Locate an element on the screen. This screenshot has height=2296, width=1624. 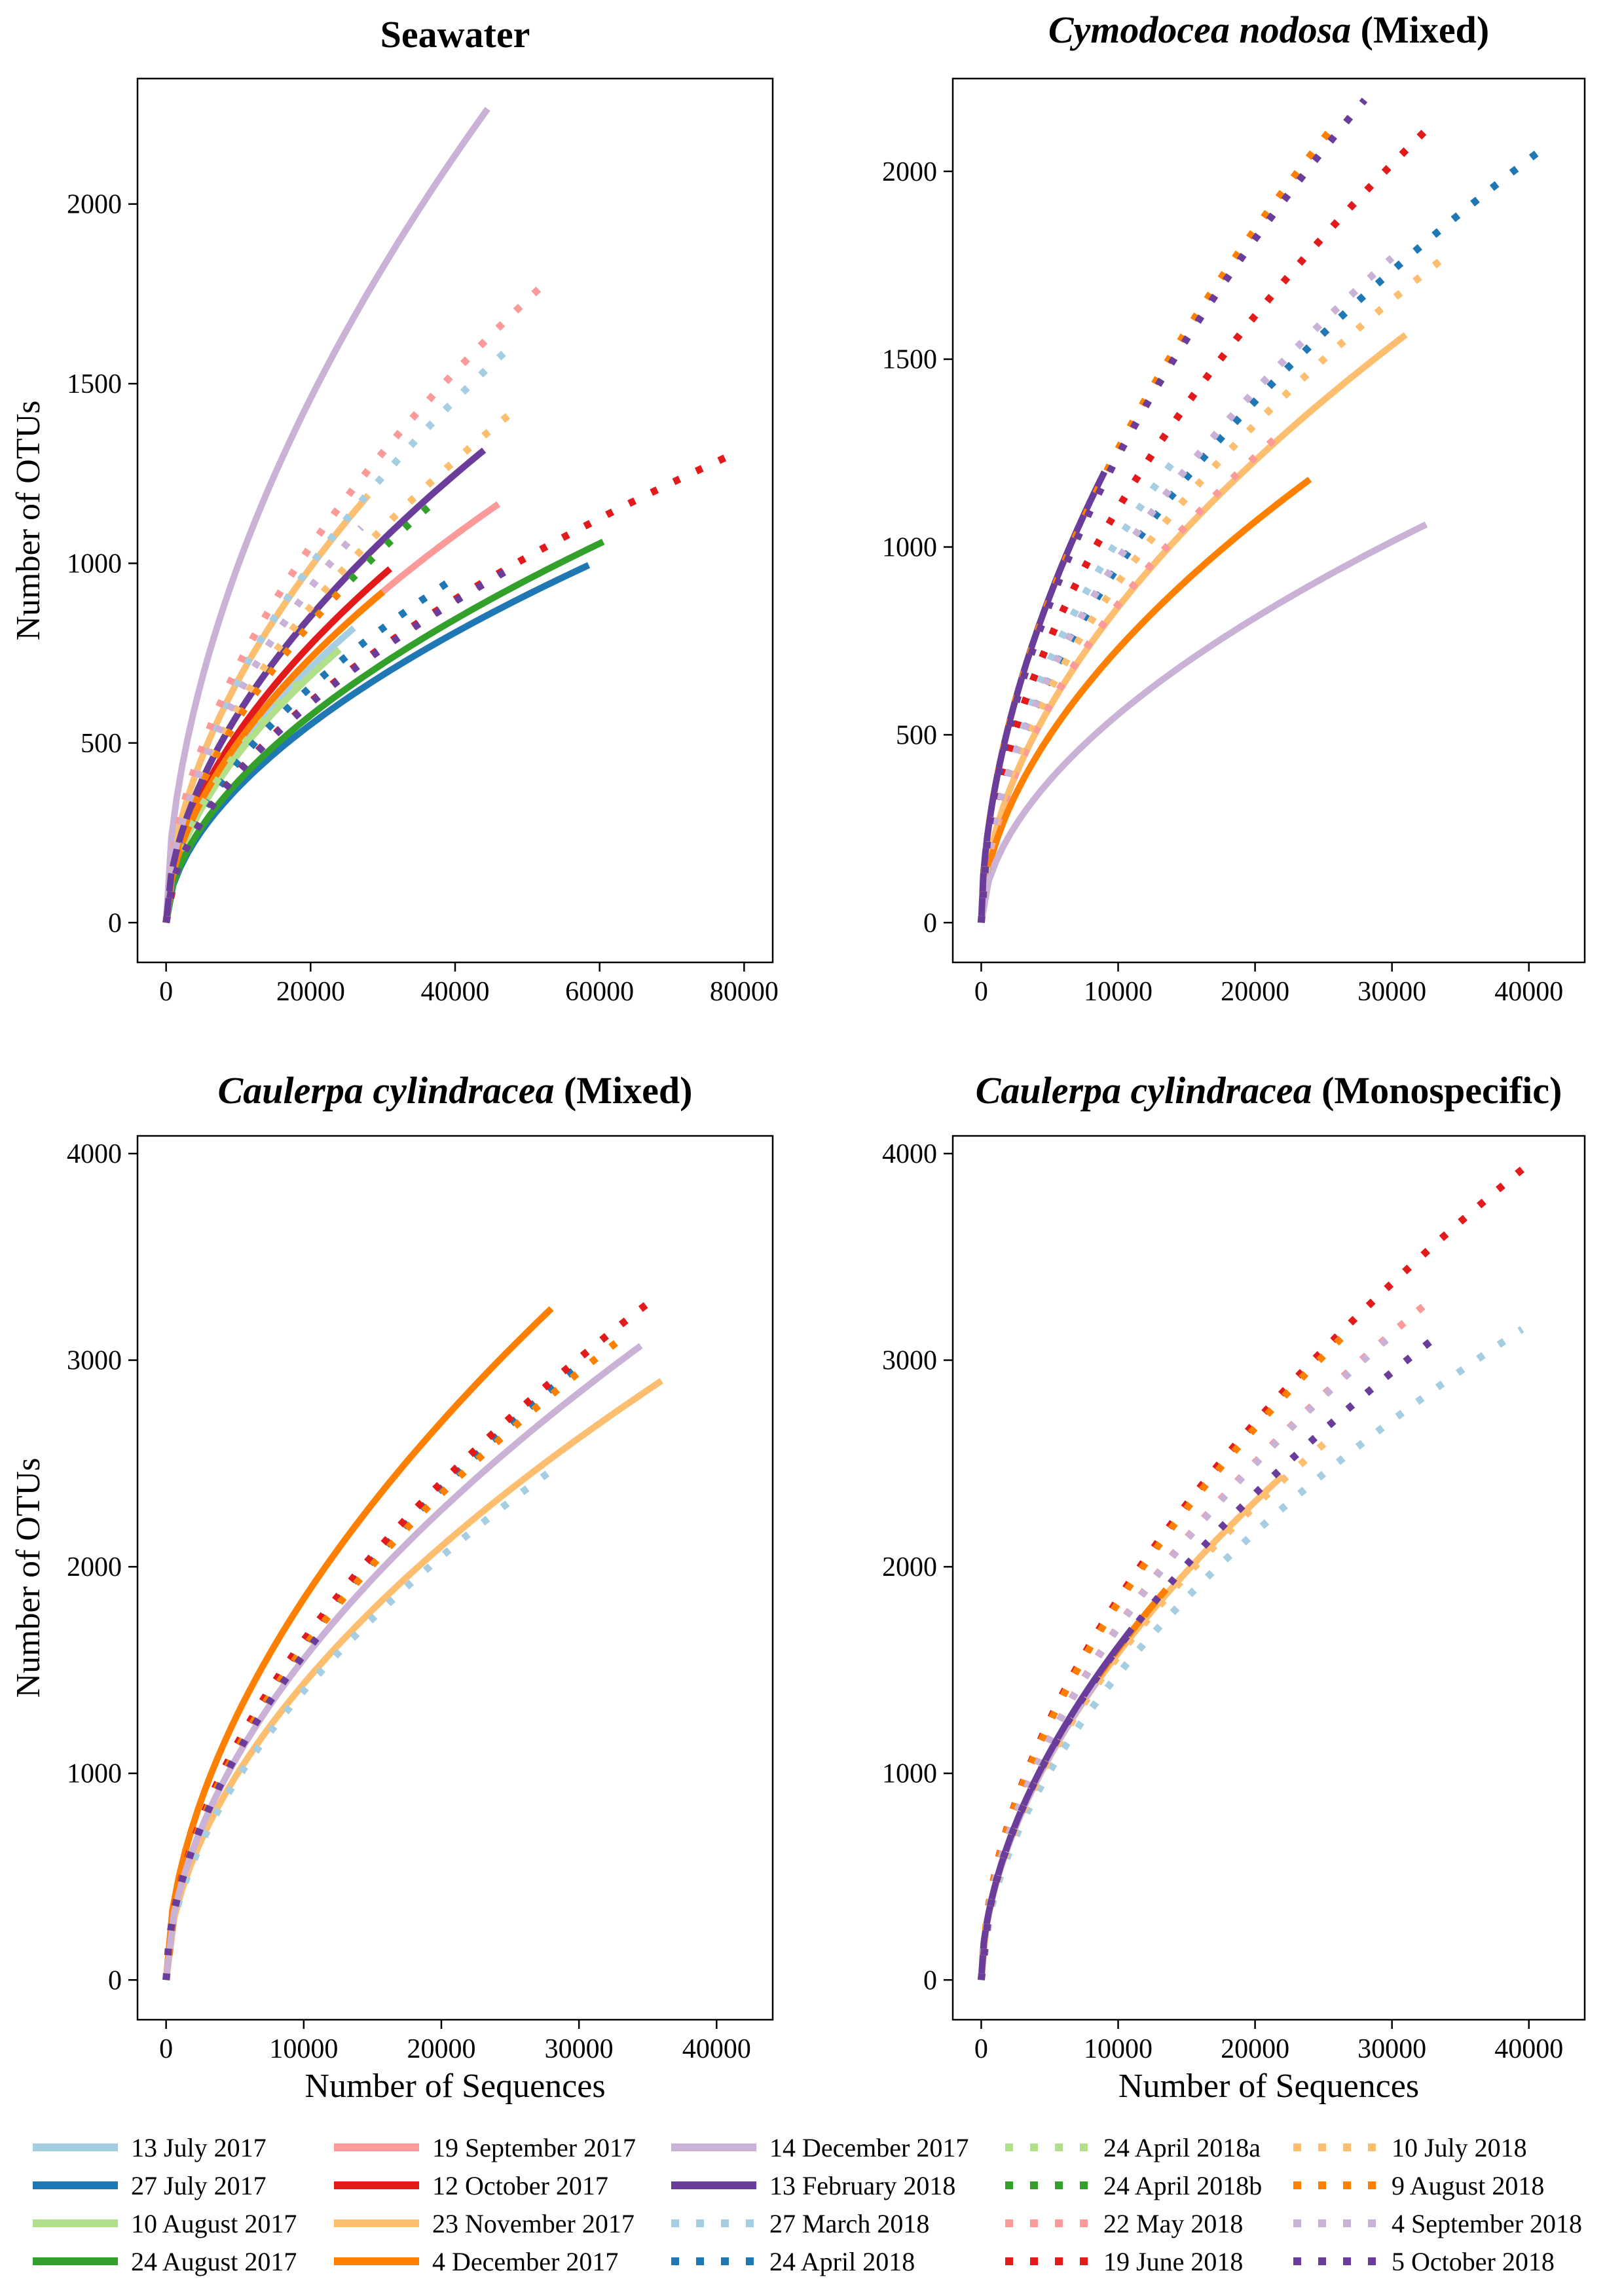
chart-title-part: Seawater is located at coordinates (455, 34).